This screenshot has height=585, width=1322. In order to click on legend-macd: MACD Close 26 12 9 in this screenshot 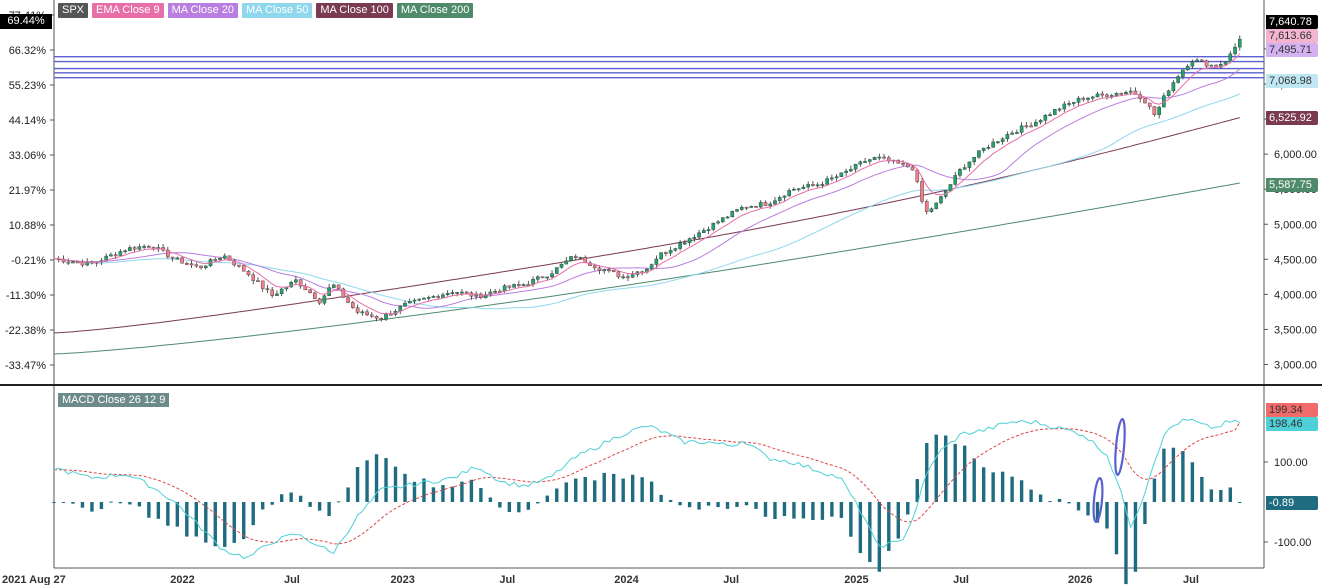, I will do `click(114, 400)`.